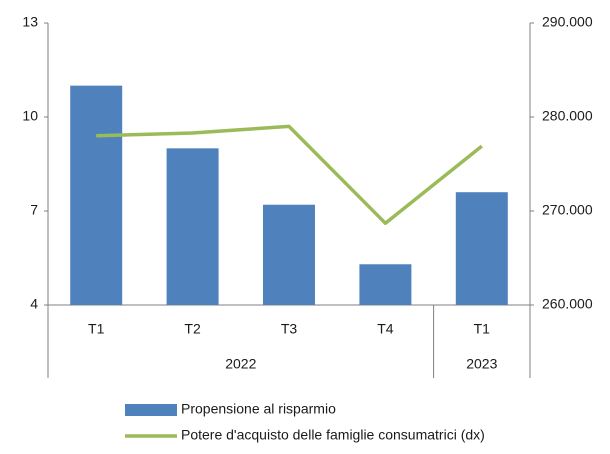 The width and height of the screenshot is (610, 454). What do you see at coordinates (289, 329) in the screenshot?
I see `x-tick-label: T3` at bounding box center [289, 329].